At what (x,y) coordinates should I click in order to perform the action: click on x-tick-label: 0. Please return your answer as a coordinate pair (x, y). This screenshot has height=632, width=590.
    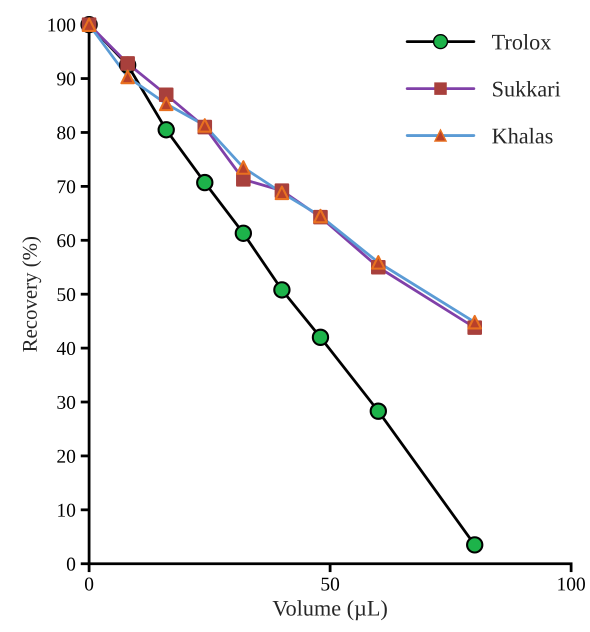
    Looking at the image, I should click on (89, 584).